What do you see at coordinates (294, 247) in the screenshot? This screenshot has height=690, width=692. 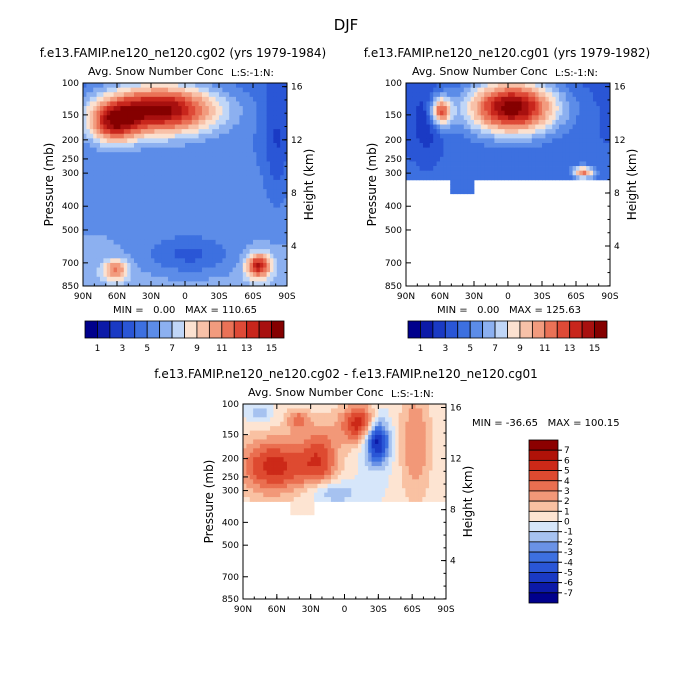 I see `y2-tick-label: 4` at bounding box center [294, 247].